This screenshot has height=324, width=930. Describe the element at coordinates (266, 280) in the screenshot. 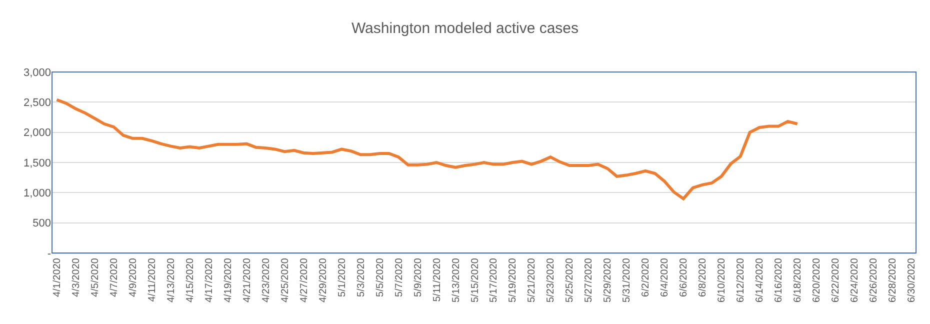

I see `x-tick-label: 4/23/2020` at that location.